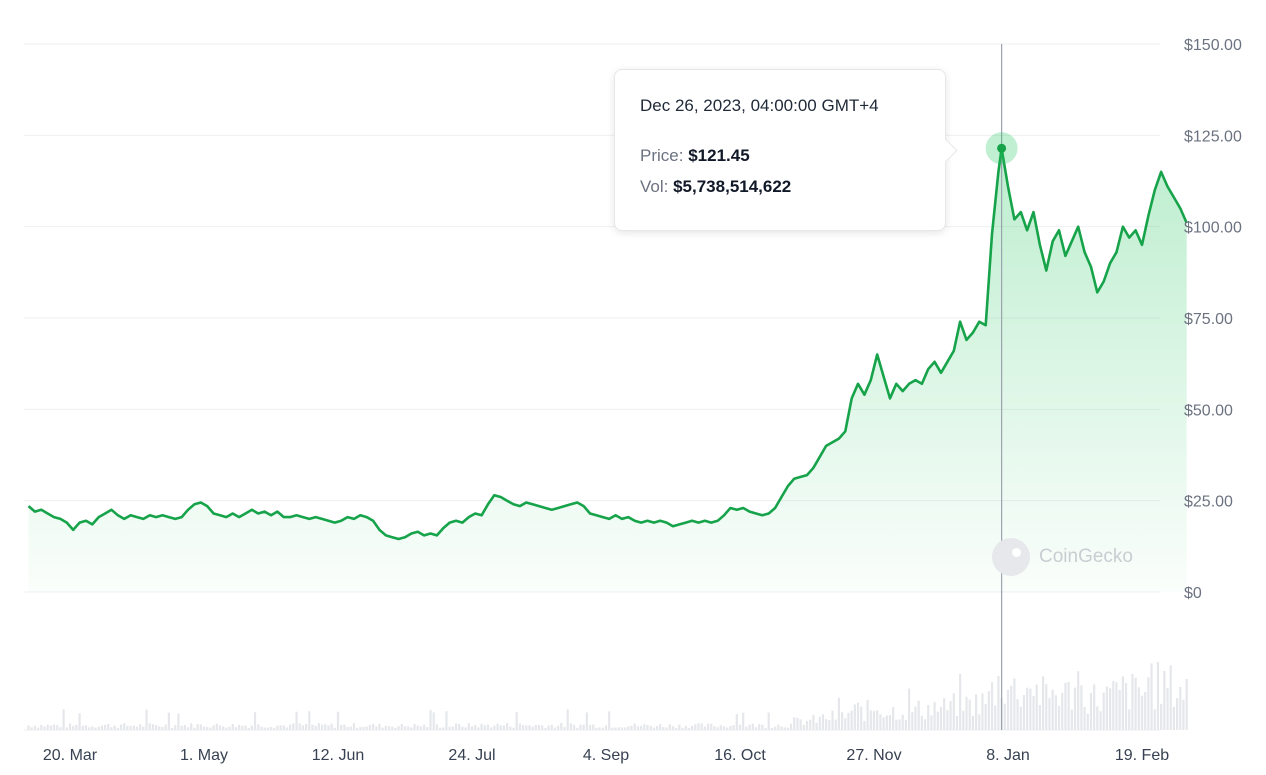 The height and width of the screenshot is (775, 1266). What do you see at coordinates (780, 156) in the screenshot?
I see `tooltip-price-row: Price: $121.45` at bounding box center [780, 156].